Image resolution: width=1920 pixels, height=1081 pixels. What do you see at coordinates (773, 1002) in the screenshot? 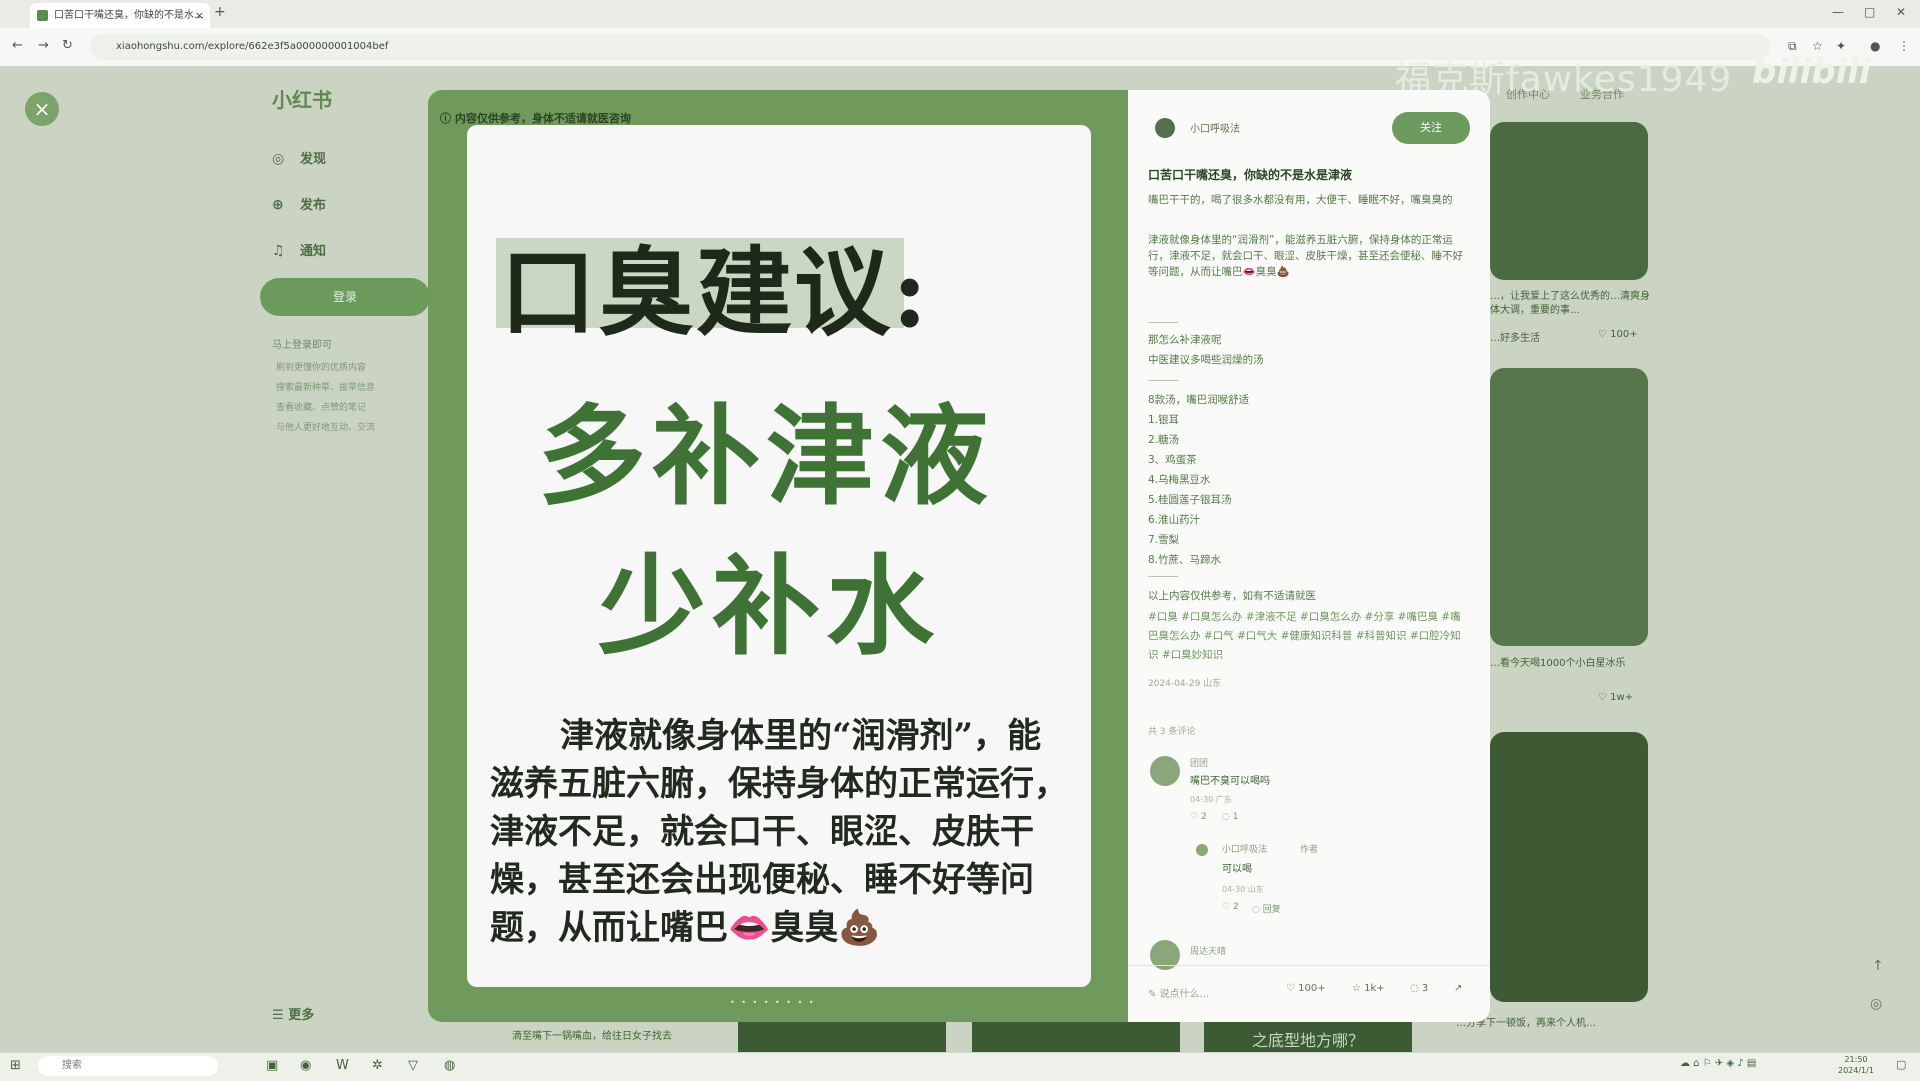
I see `carousel-dots: • • • • • • • •` at bounding box center [773, 1002].